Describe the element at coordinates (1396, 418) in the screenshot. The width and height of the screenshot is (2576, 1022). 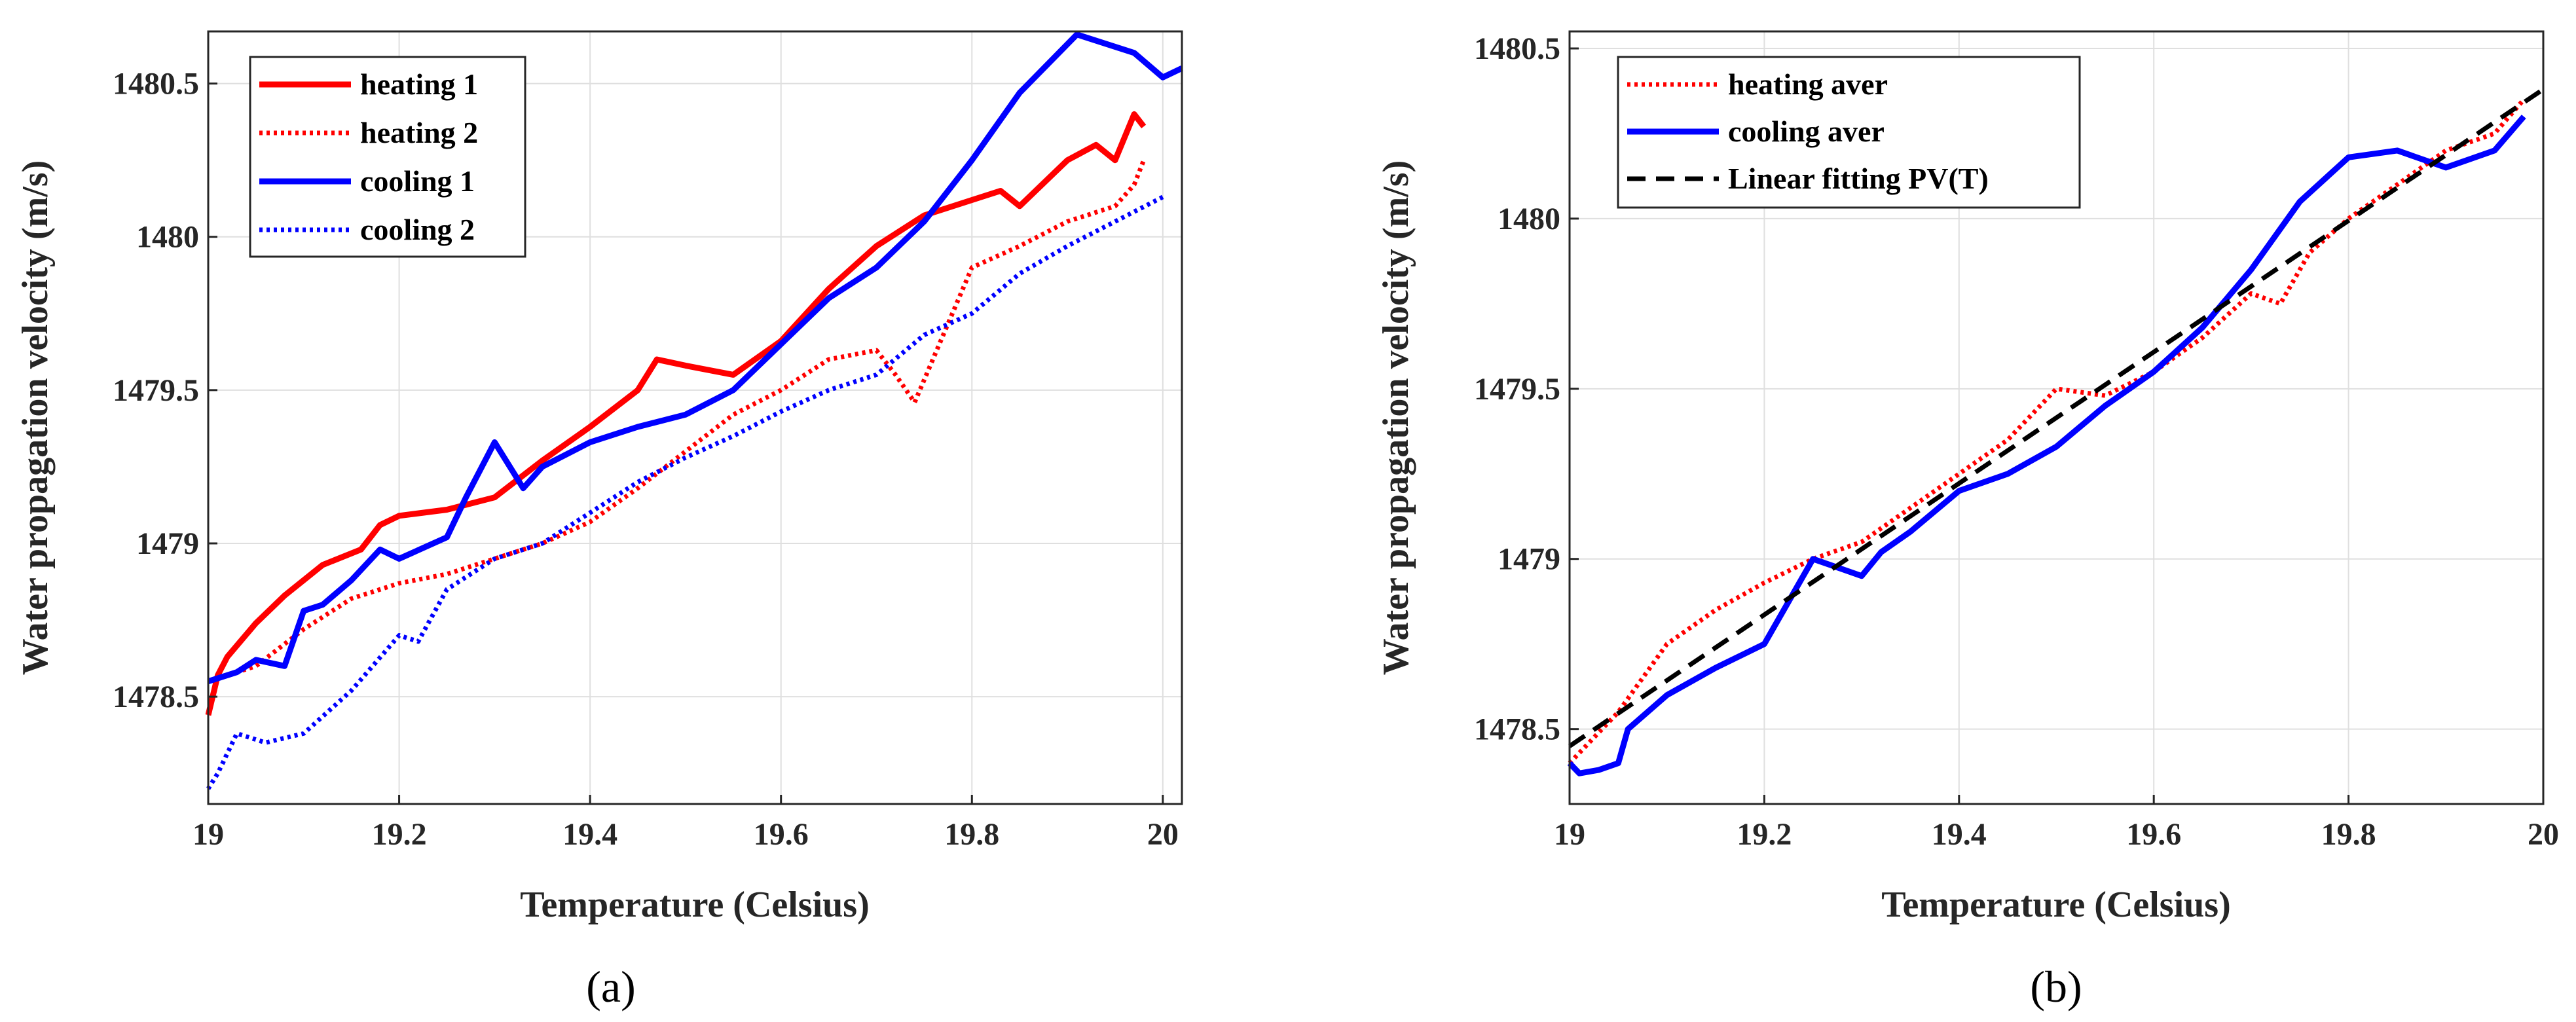
I see `y-axis-label-b: Water propagation velocity (m/s)` at that location.